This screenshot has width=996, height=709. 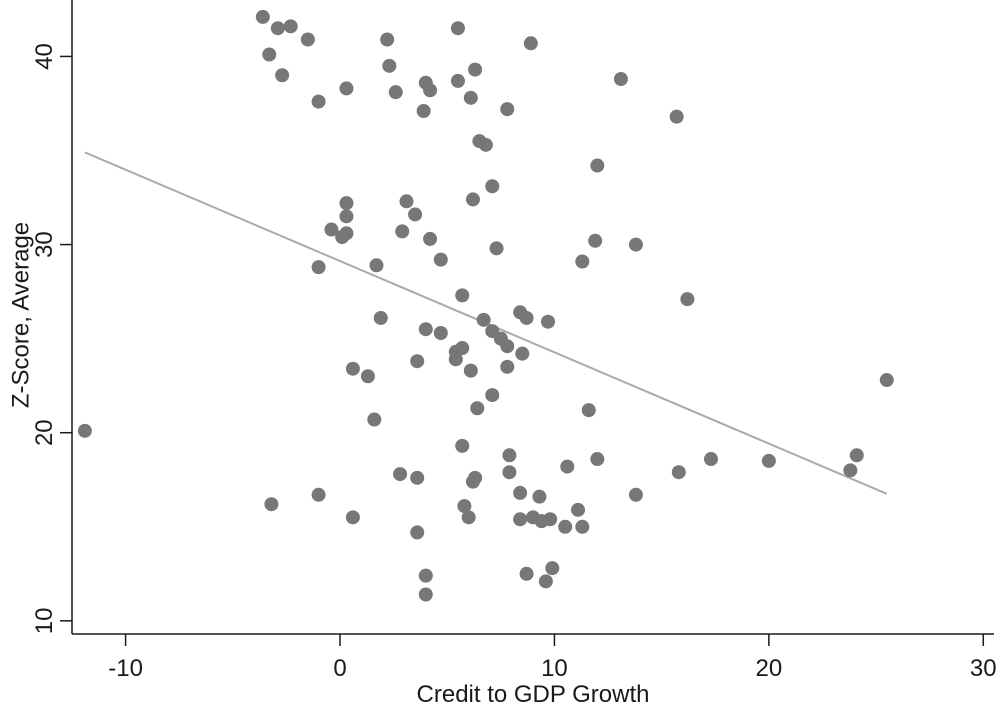 What do you see at coordinates (769, 668) in the screenshot?
I see `x-tick-label: 20` at bounding box center [769, 668].